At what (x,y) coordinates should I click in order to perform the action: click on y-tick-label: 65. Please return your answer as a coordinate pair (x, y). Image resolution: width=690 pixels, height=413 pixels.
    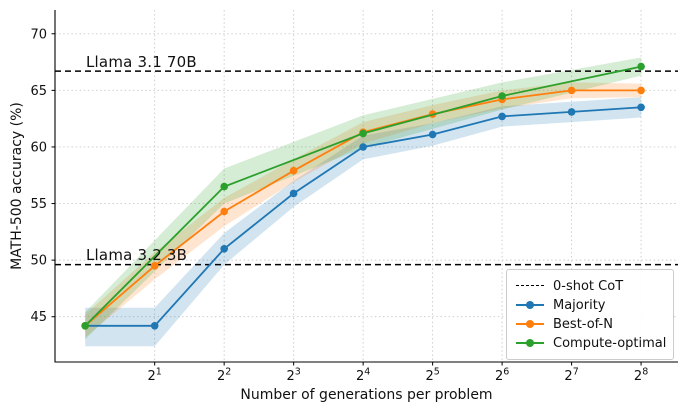
    Looking at the image, I should click on (38, 91).